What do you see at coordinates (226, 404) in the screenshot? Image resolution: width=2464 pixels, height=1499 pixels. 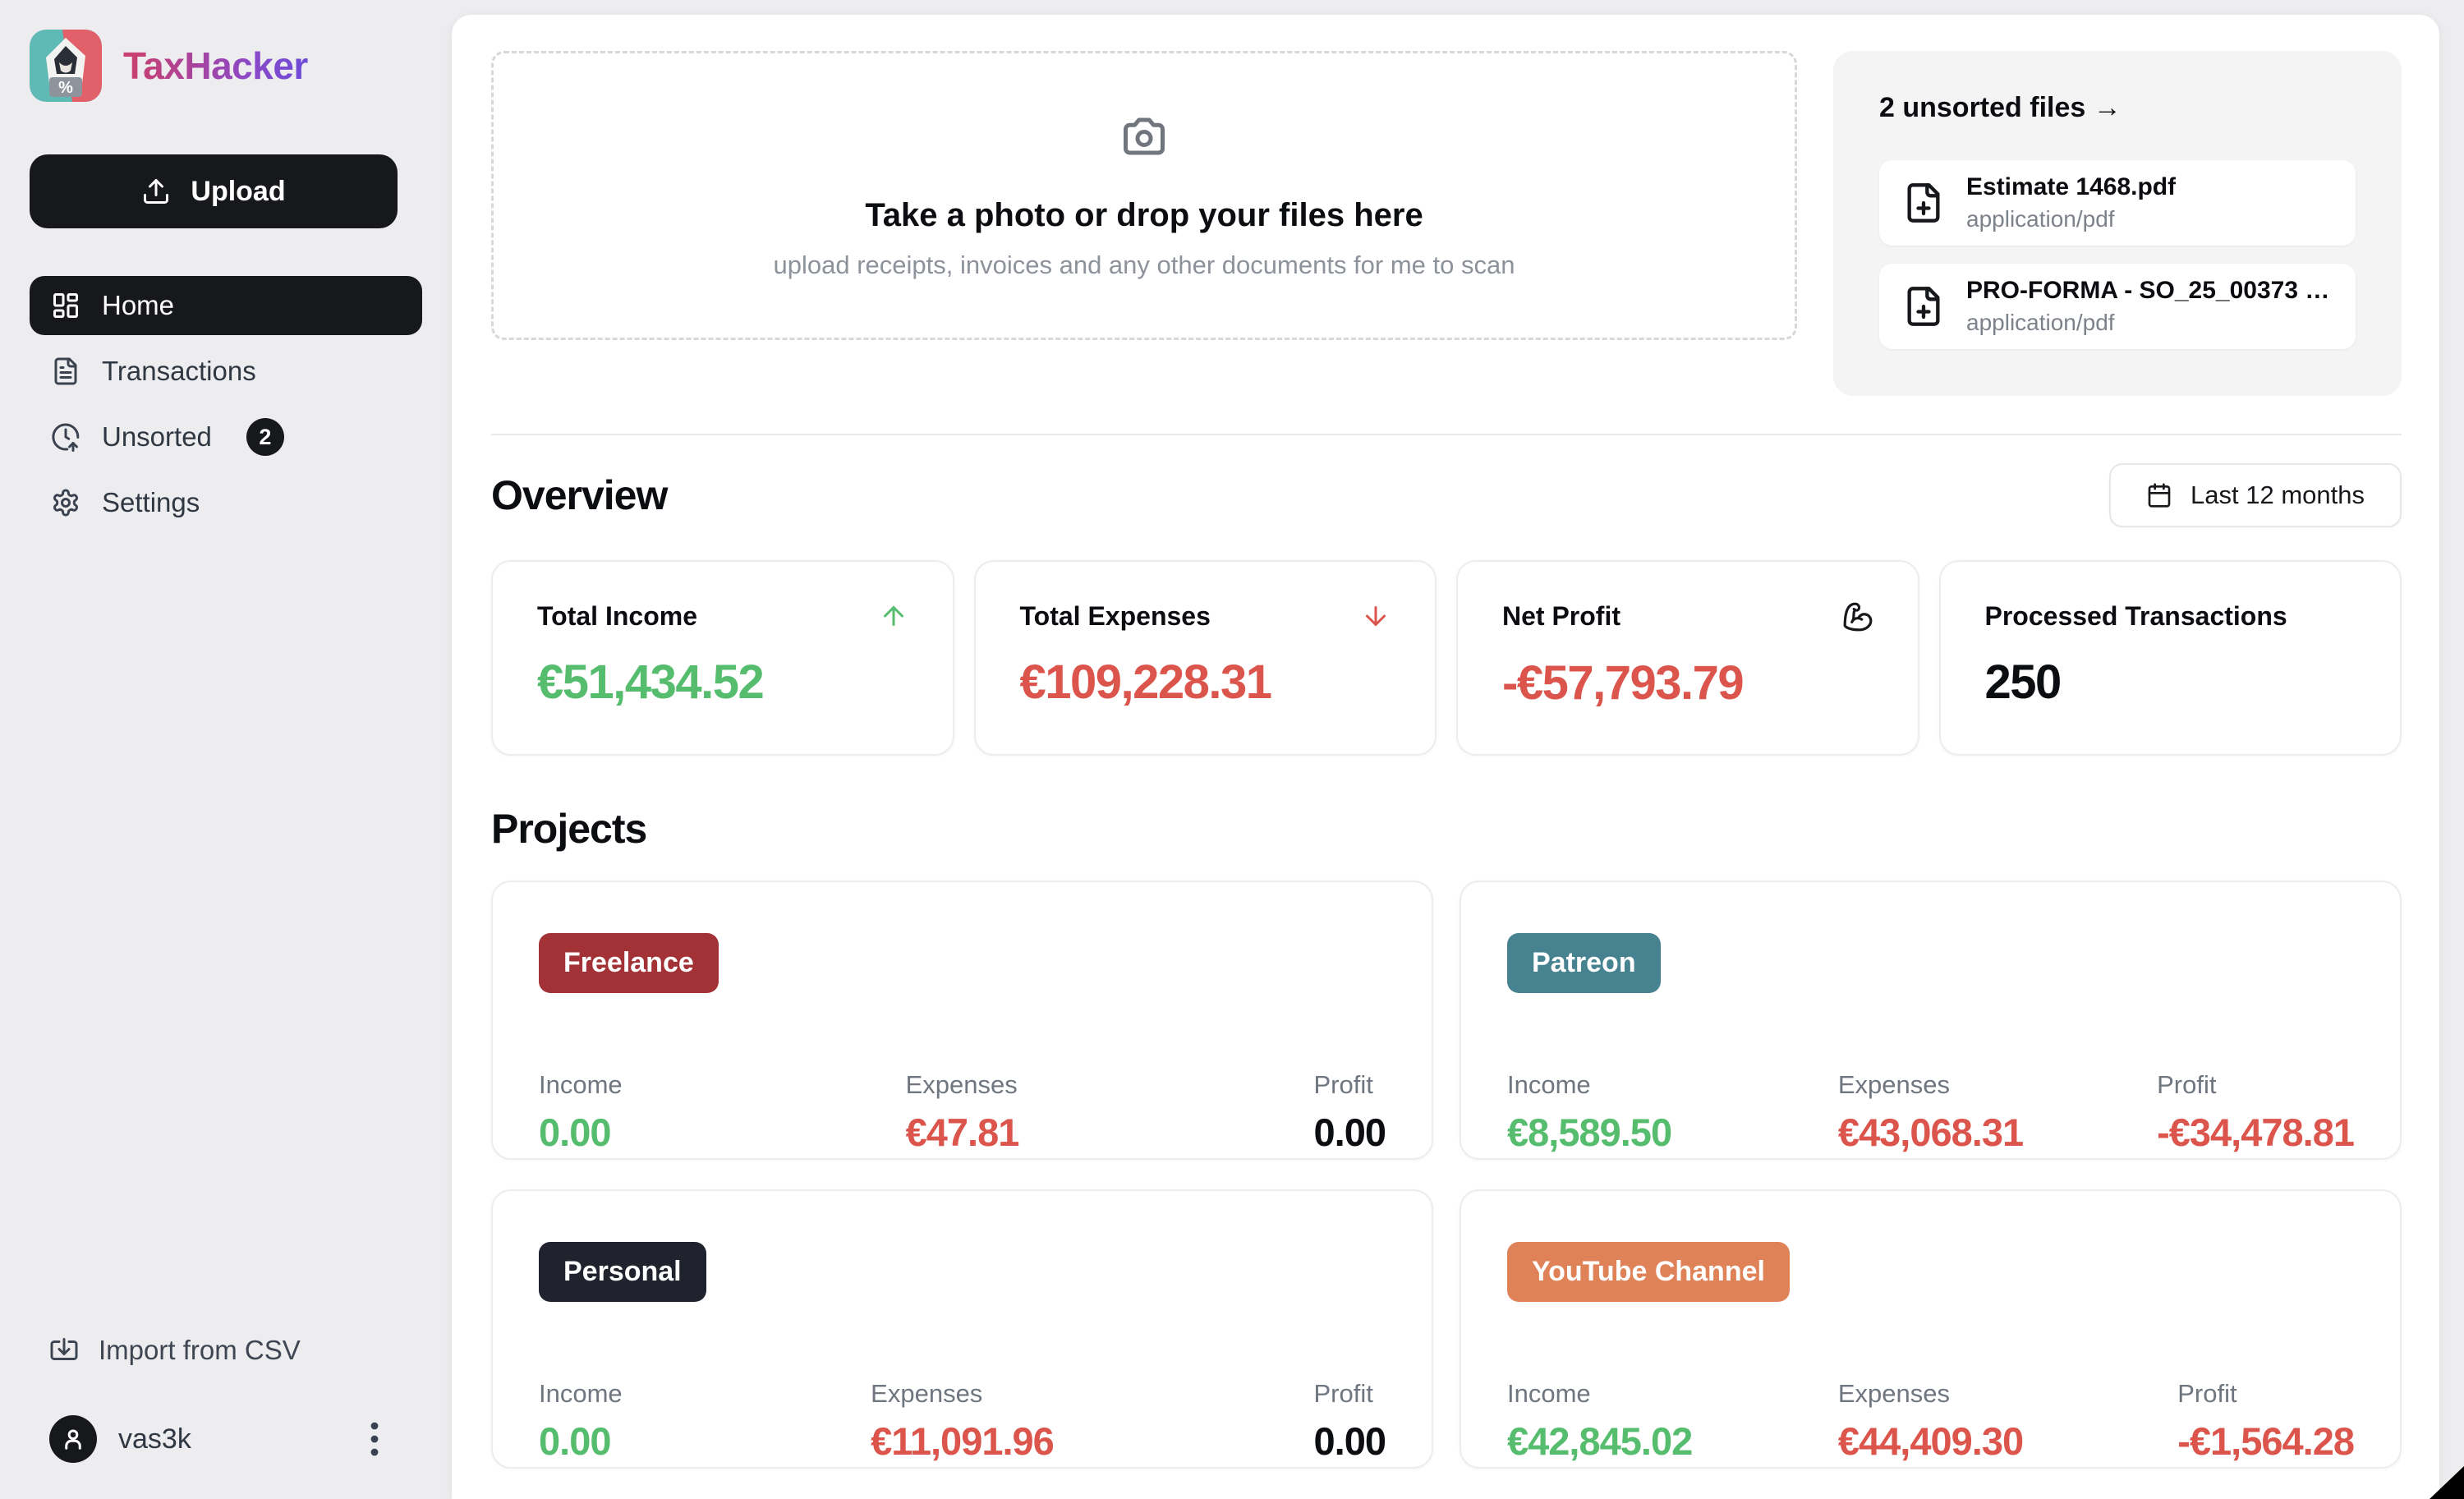 I see `sidebar-nav: Home Transactions Unsorted 2` at bounding box center [226, 404].